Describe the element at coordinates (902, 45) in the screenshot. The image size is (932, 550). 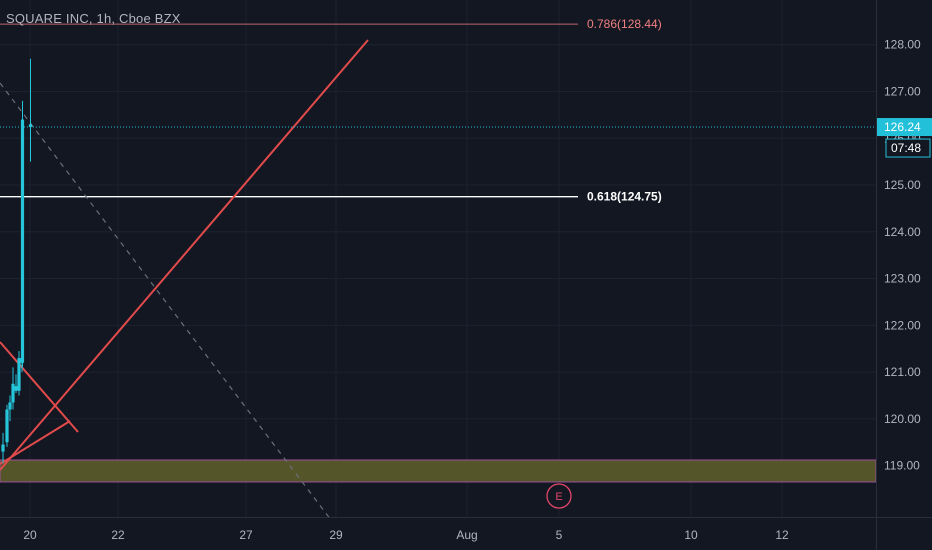
I see `price-tick-label: 128.00` at that location.